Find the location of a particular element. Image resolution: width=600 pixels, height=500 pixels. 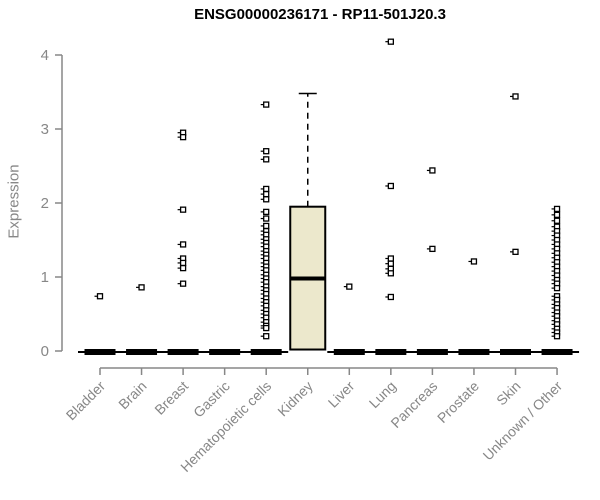

svg-text: Kidney is located at coordinates (295, 399).